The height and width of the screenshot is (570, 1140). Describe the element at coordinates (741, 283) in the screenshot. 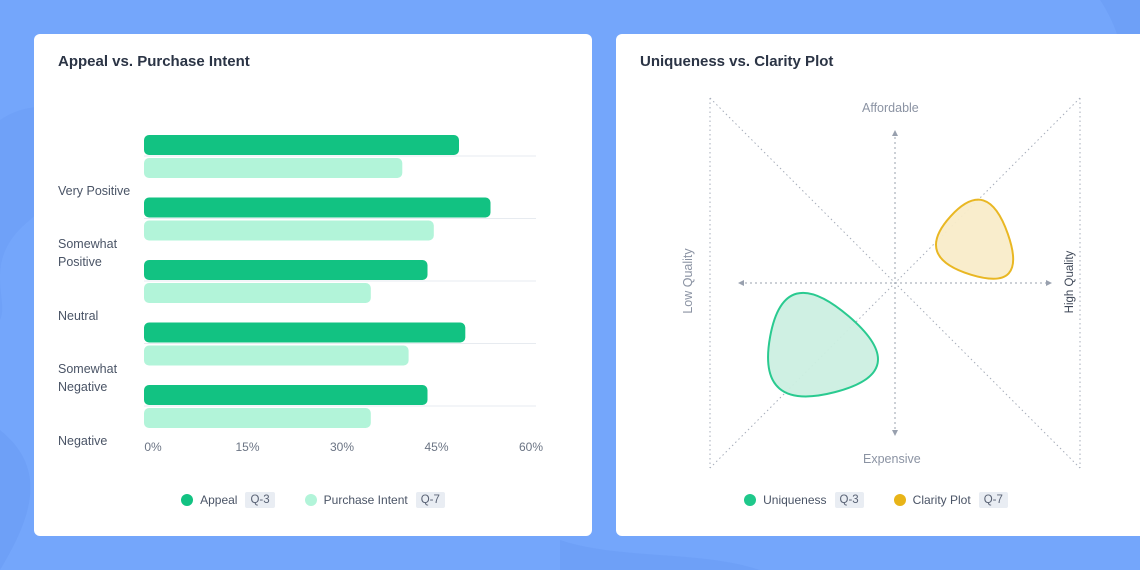

I see `arrow-left` at that location.